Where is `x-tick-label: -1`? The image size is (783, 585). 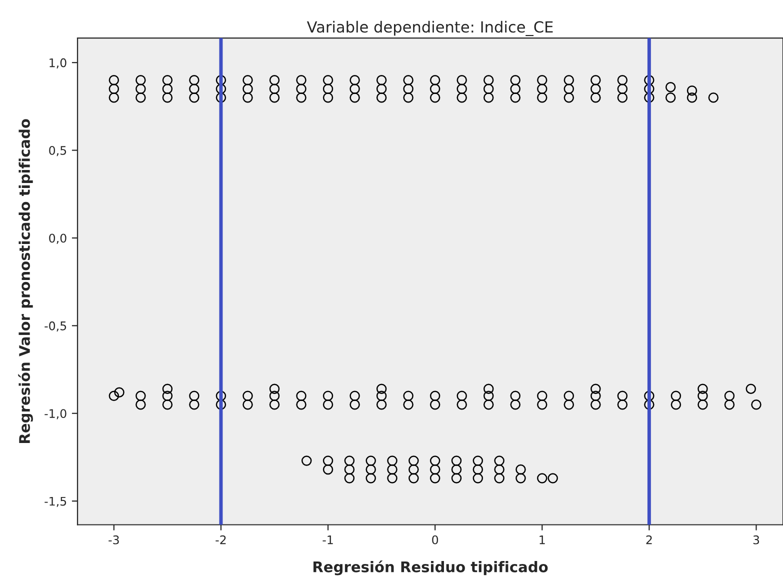
x-tick-label: -1 is located at coordinates (327, 540).